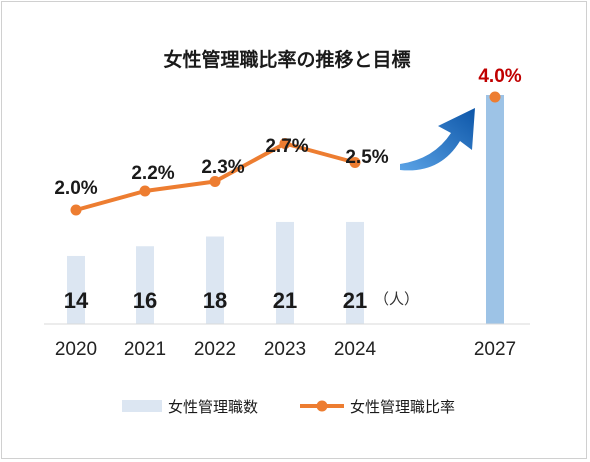 This screenshot has height=462, width=590. I want to click on count-label-2020: 14, so click(76, 300).